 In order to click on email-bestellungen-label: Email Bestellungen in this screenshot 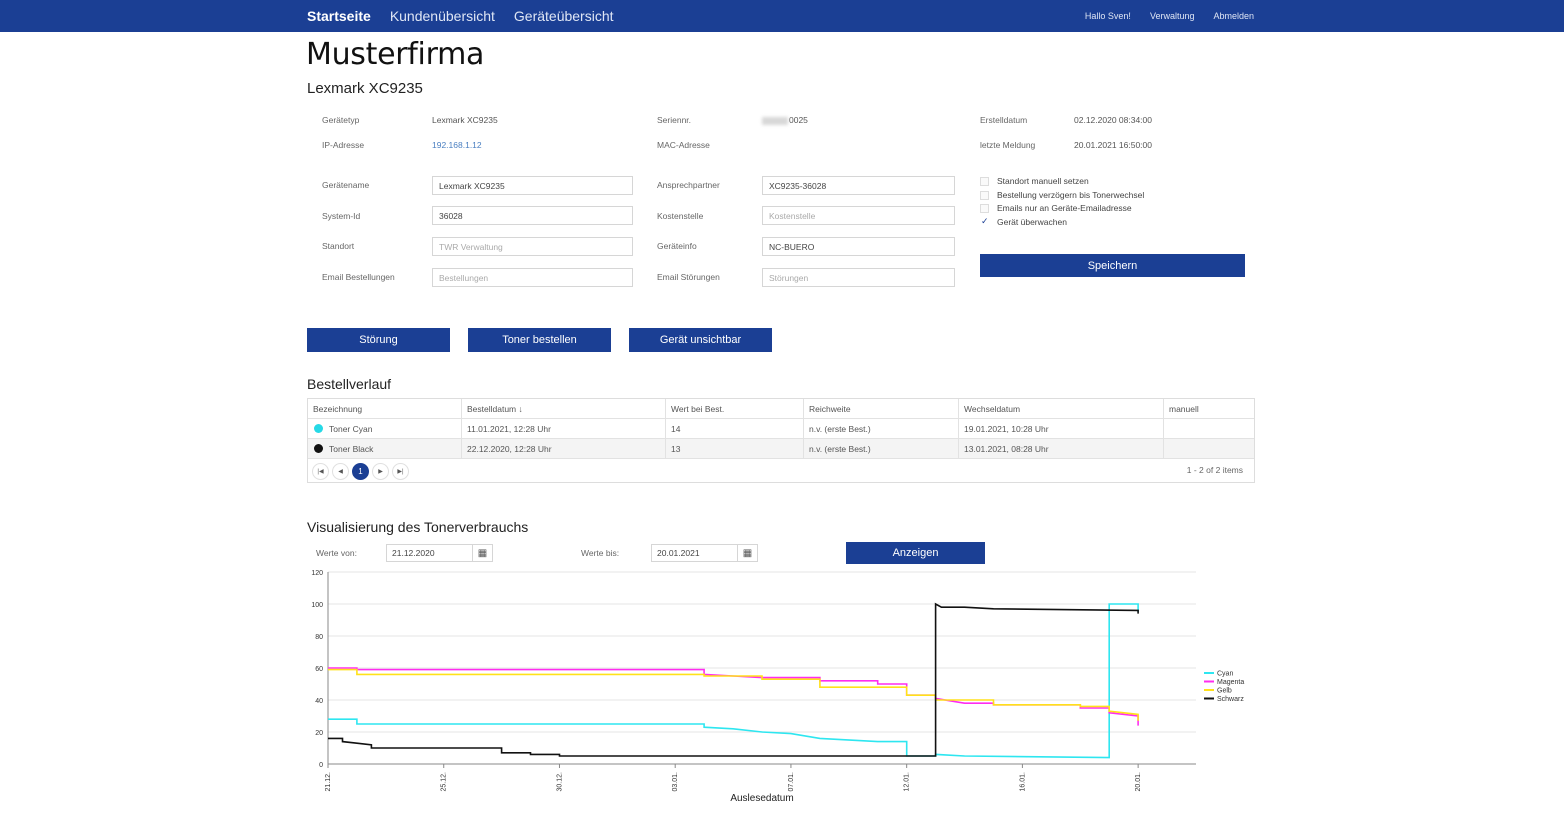, I will do `click(358, 277)`.